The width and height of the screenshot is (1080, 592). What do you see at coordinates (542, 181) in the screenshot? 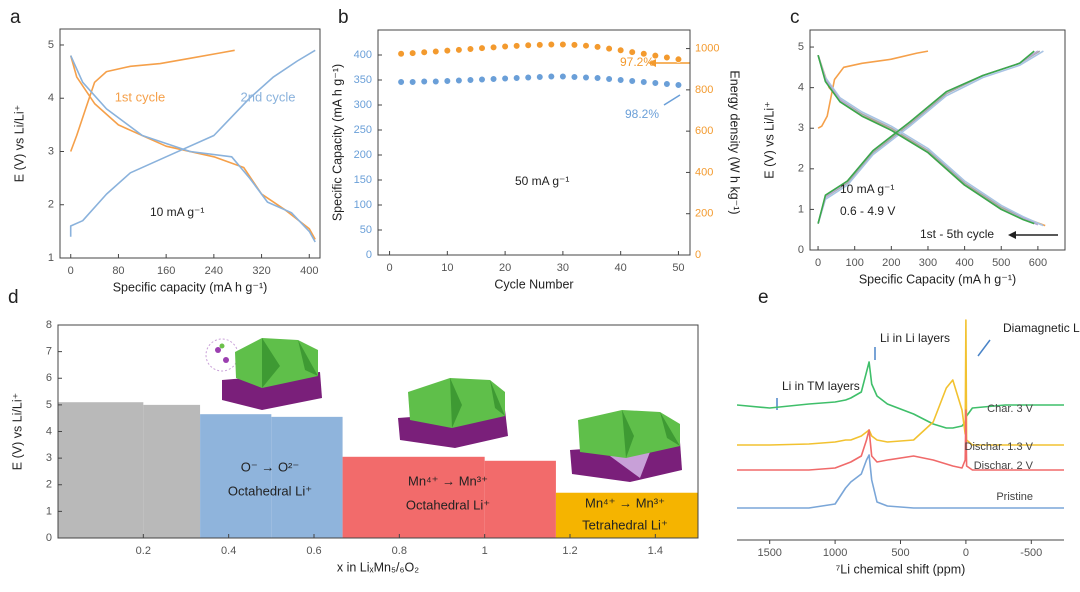
I see `annotation: 50 mA g⁻¹` at bounding box center [542, 181].